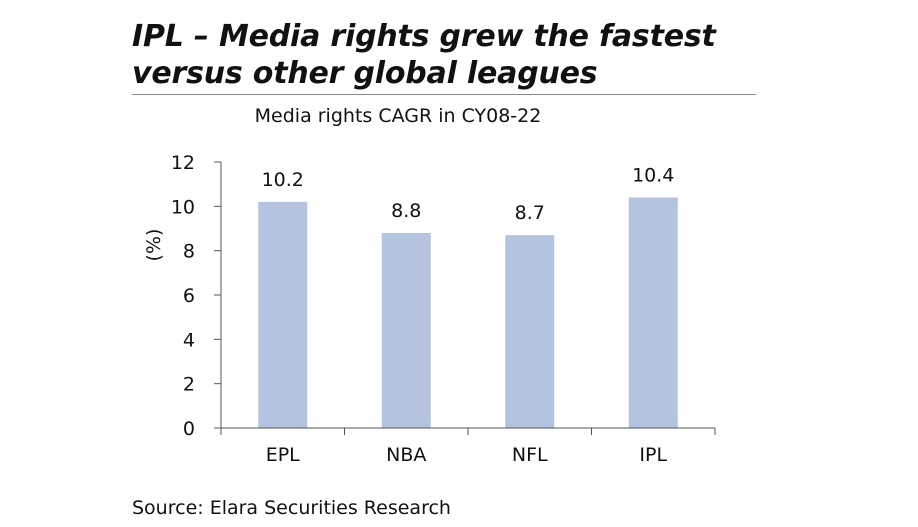 The height and width of the screenshot is (527, 918). What do you see at coordinates (398, 116) in the screenshot?
I see `chart-title: Media rights CAGR in CY08-22` at bounding box center [398, 116].